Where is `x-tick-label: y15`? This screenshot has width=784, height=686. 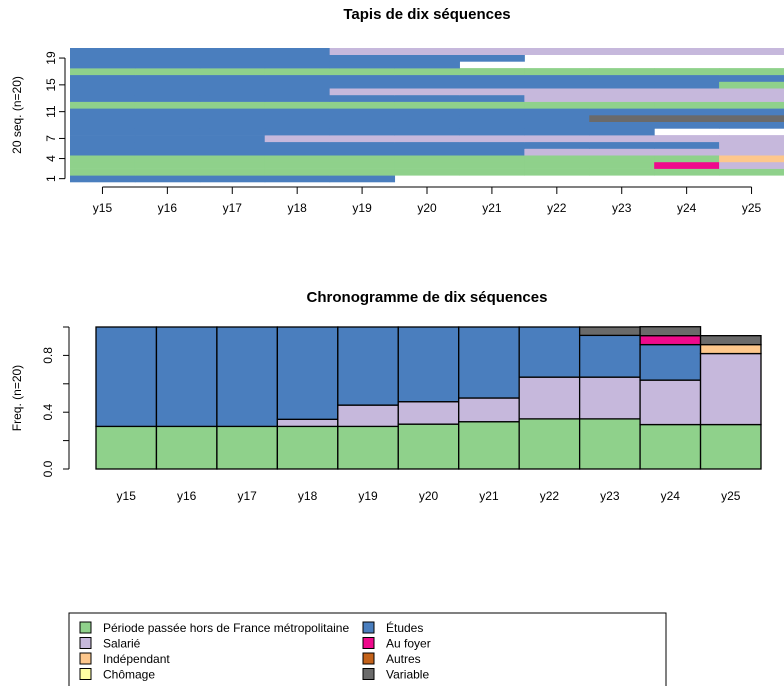
x-tick-label: y15 is located at coordinates (103, 208).